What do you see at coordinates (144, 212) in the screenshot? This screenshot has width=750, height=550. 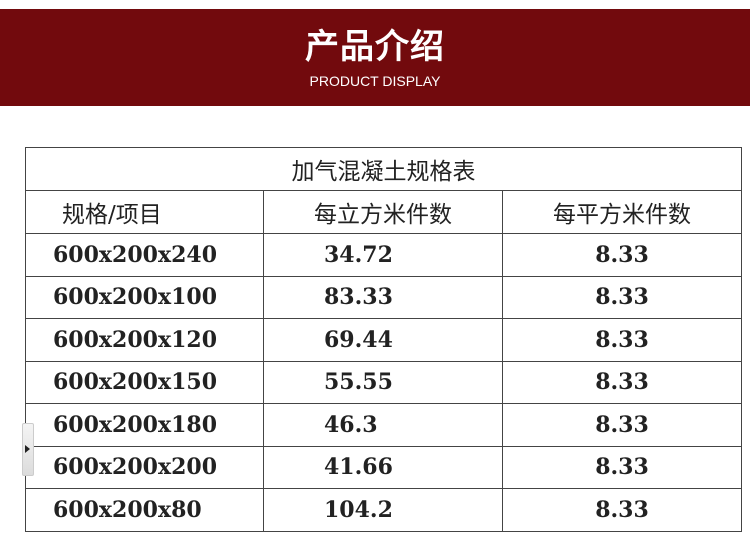 I see `header-spec: 规格/项目` at bounding box center [144, 212].